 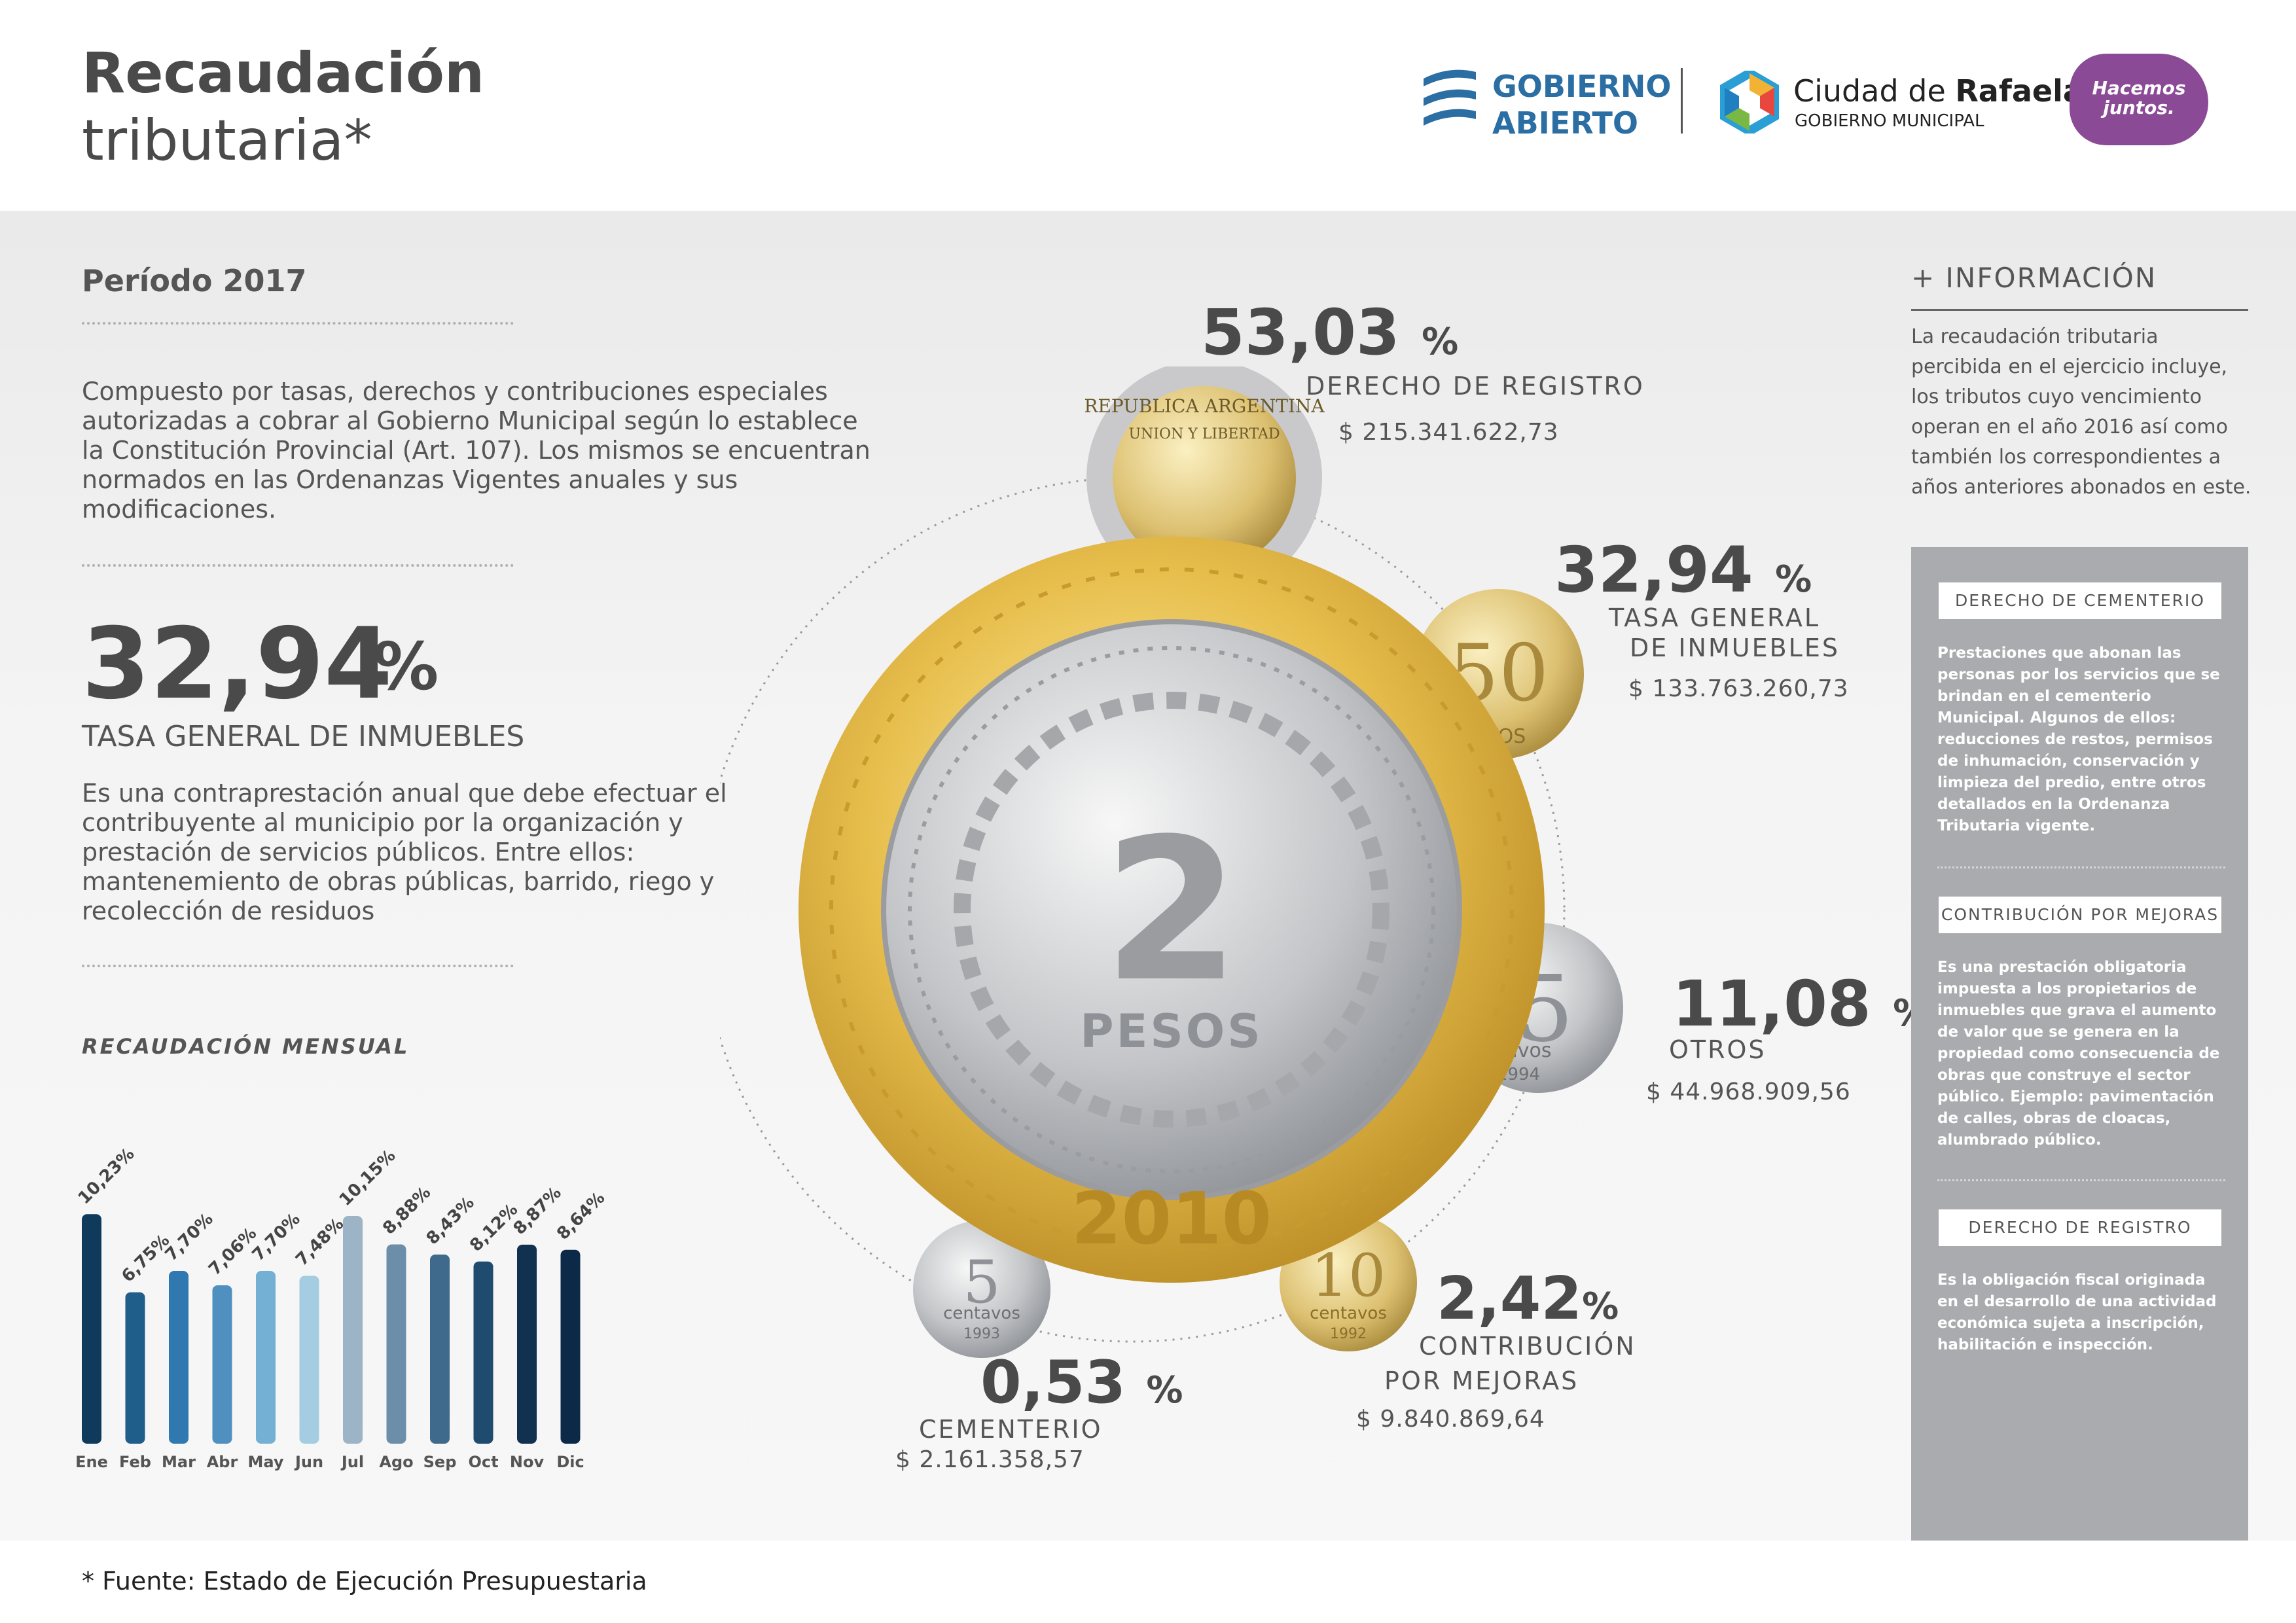 What do you see at coordinates (222, 1364) in the screenshot?
I see `bar-abr` at bounding box center [222, 1364].